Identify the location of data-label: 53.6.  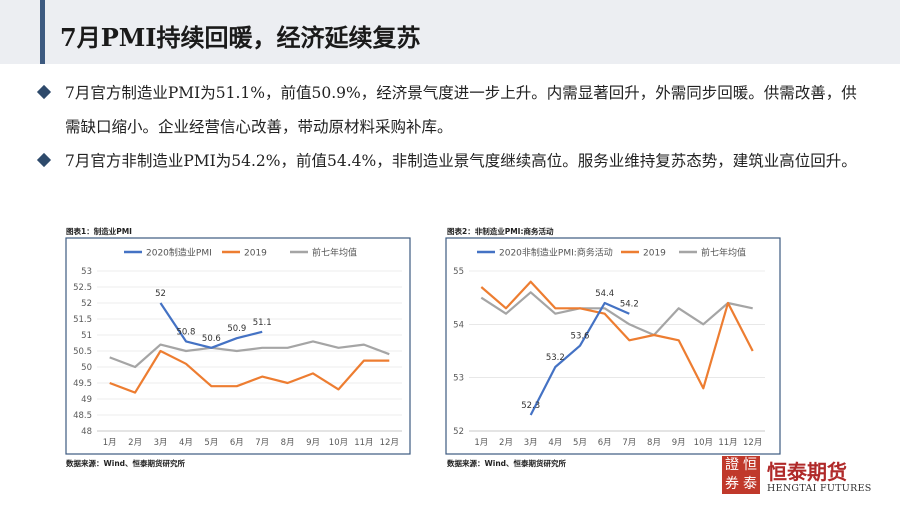
(580, 337).